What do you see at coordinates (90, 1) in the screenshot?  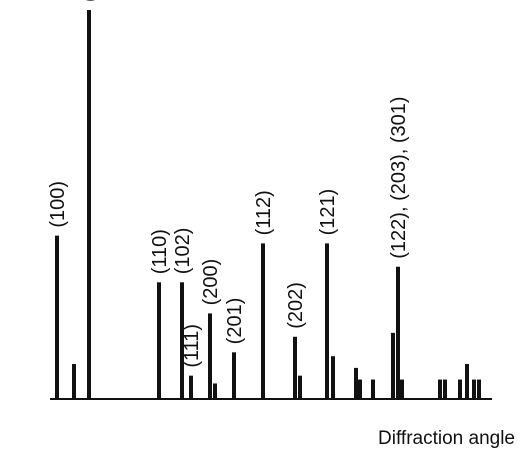 I see `peak-label-2: (101)` at bounding box center [90, 1].